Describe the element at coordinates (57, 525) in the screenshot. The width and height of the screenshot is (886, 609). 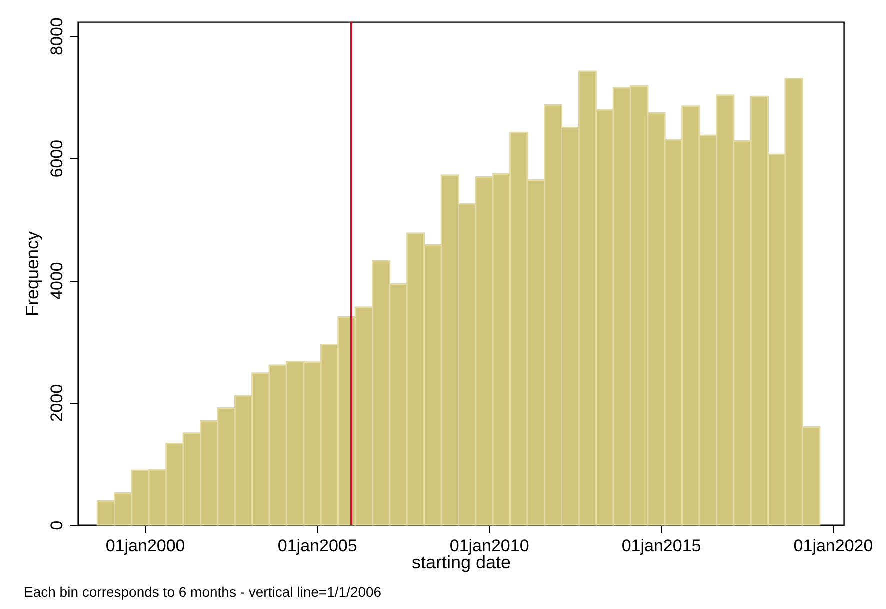
I see `y-tick-label: 0` at that location.